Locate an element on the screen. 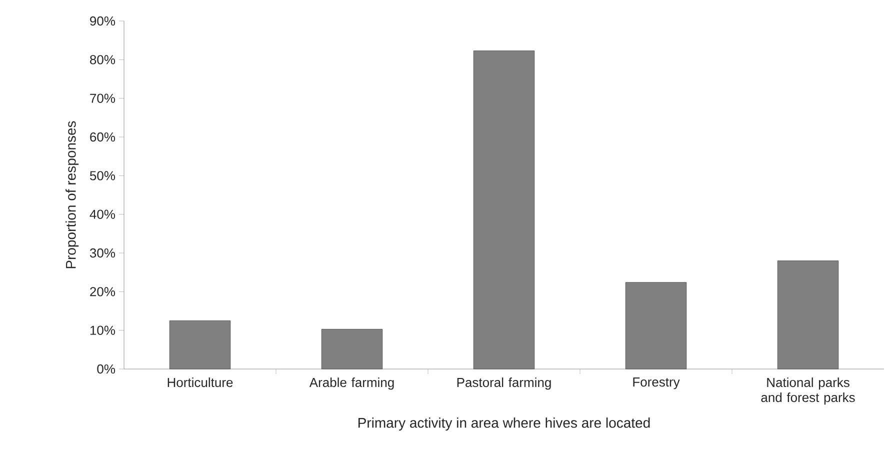  x-tick-label: Pastoral farming is located at coordinates (504, 384).